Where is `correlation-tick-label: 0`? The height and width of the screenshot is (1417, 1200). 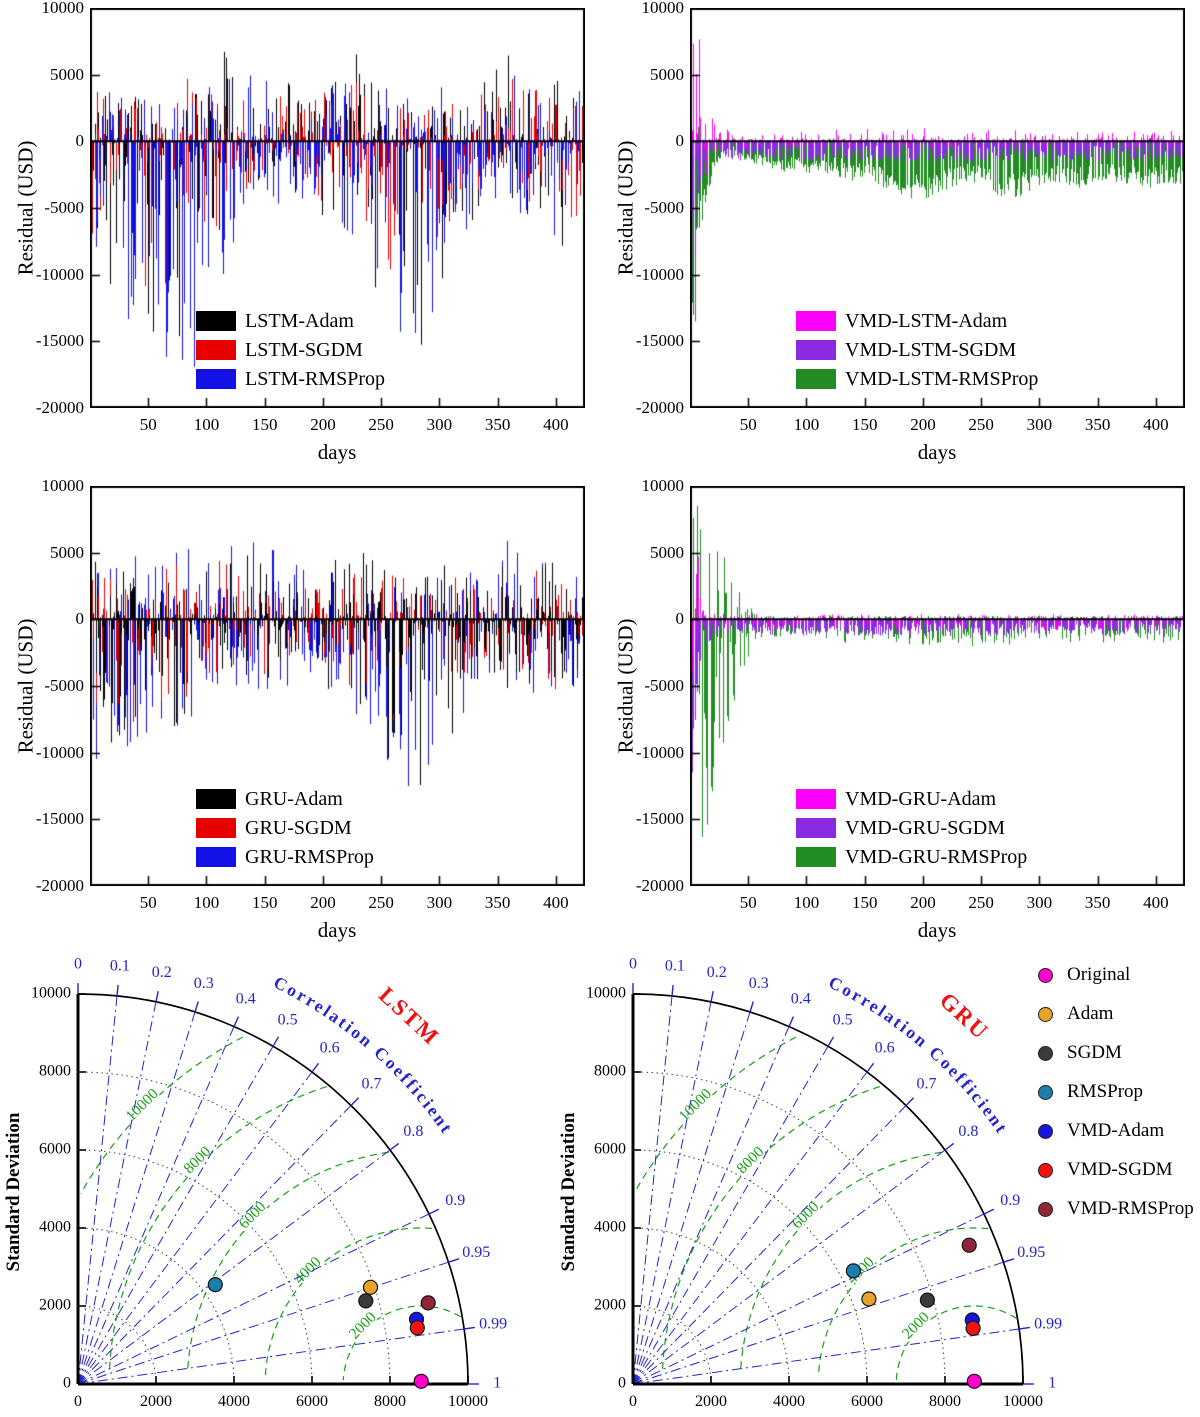 correlation-tick-label: 0 is located at coordinates (633, 963).